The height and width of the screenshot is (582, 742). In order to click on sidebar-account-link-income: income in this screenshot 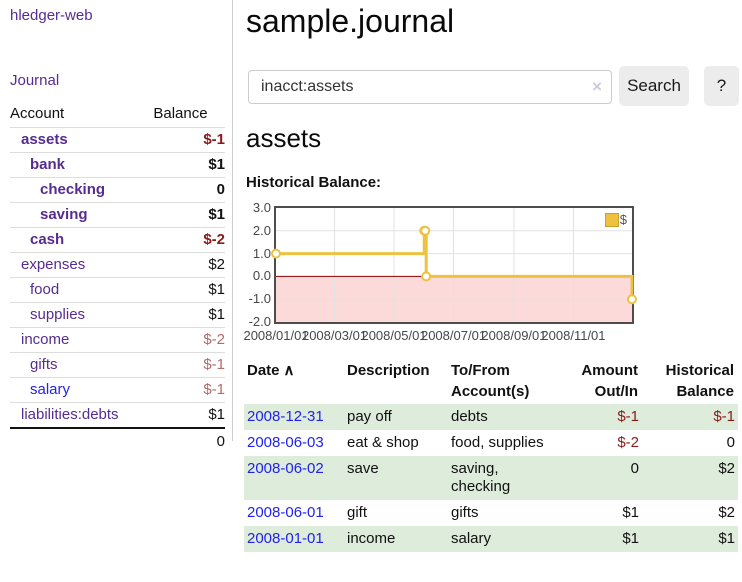, I will do `click(45, 339)`.